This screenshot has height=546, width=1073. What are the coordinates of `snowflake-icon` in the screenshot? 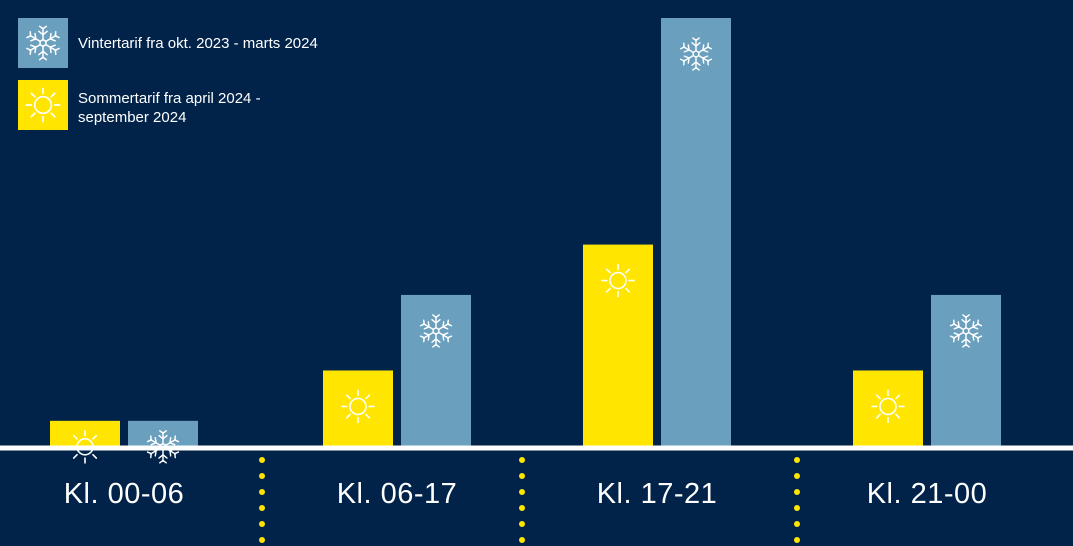 It's located at (43, 43).